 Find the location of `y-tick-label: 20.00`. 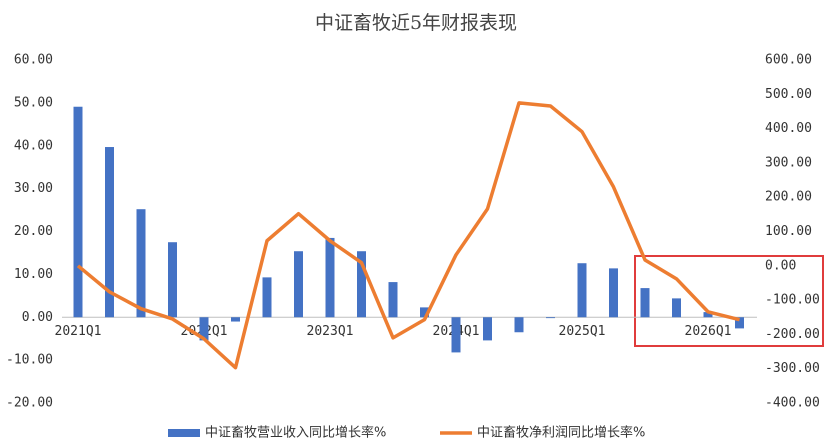

y-tick-label: 20.00 is located at coordinates (33, 231).